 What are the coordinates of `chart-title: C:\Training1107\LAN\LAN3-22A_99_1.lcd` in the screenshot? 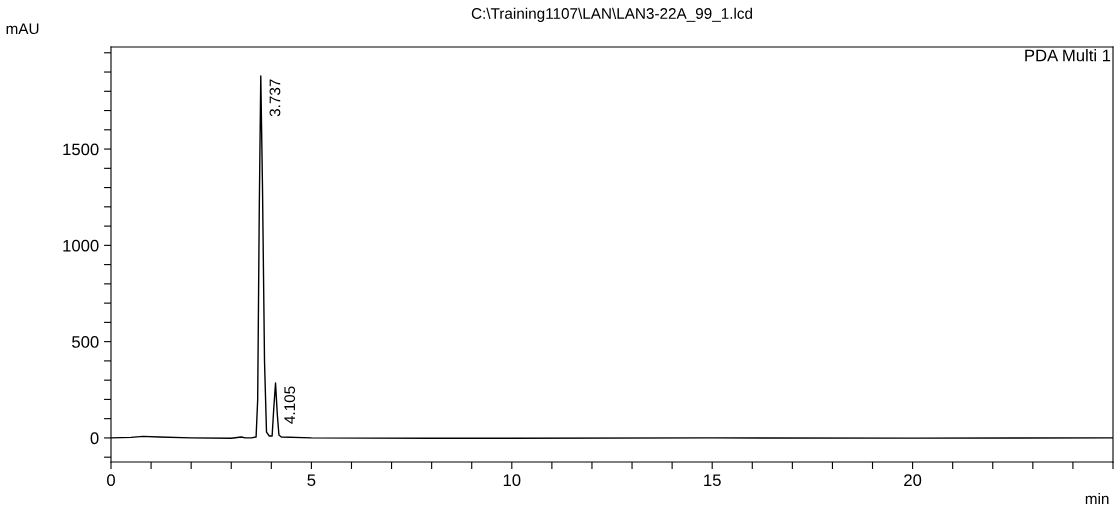 It's located at (611, 14).